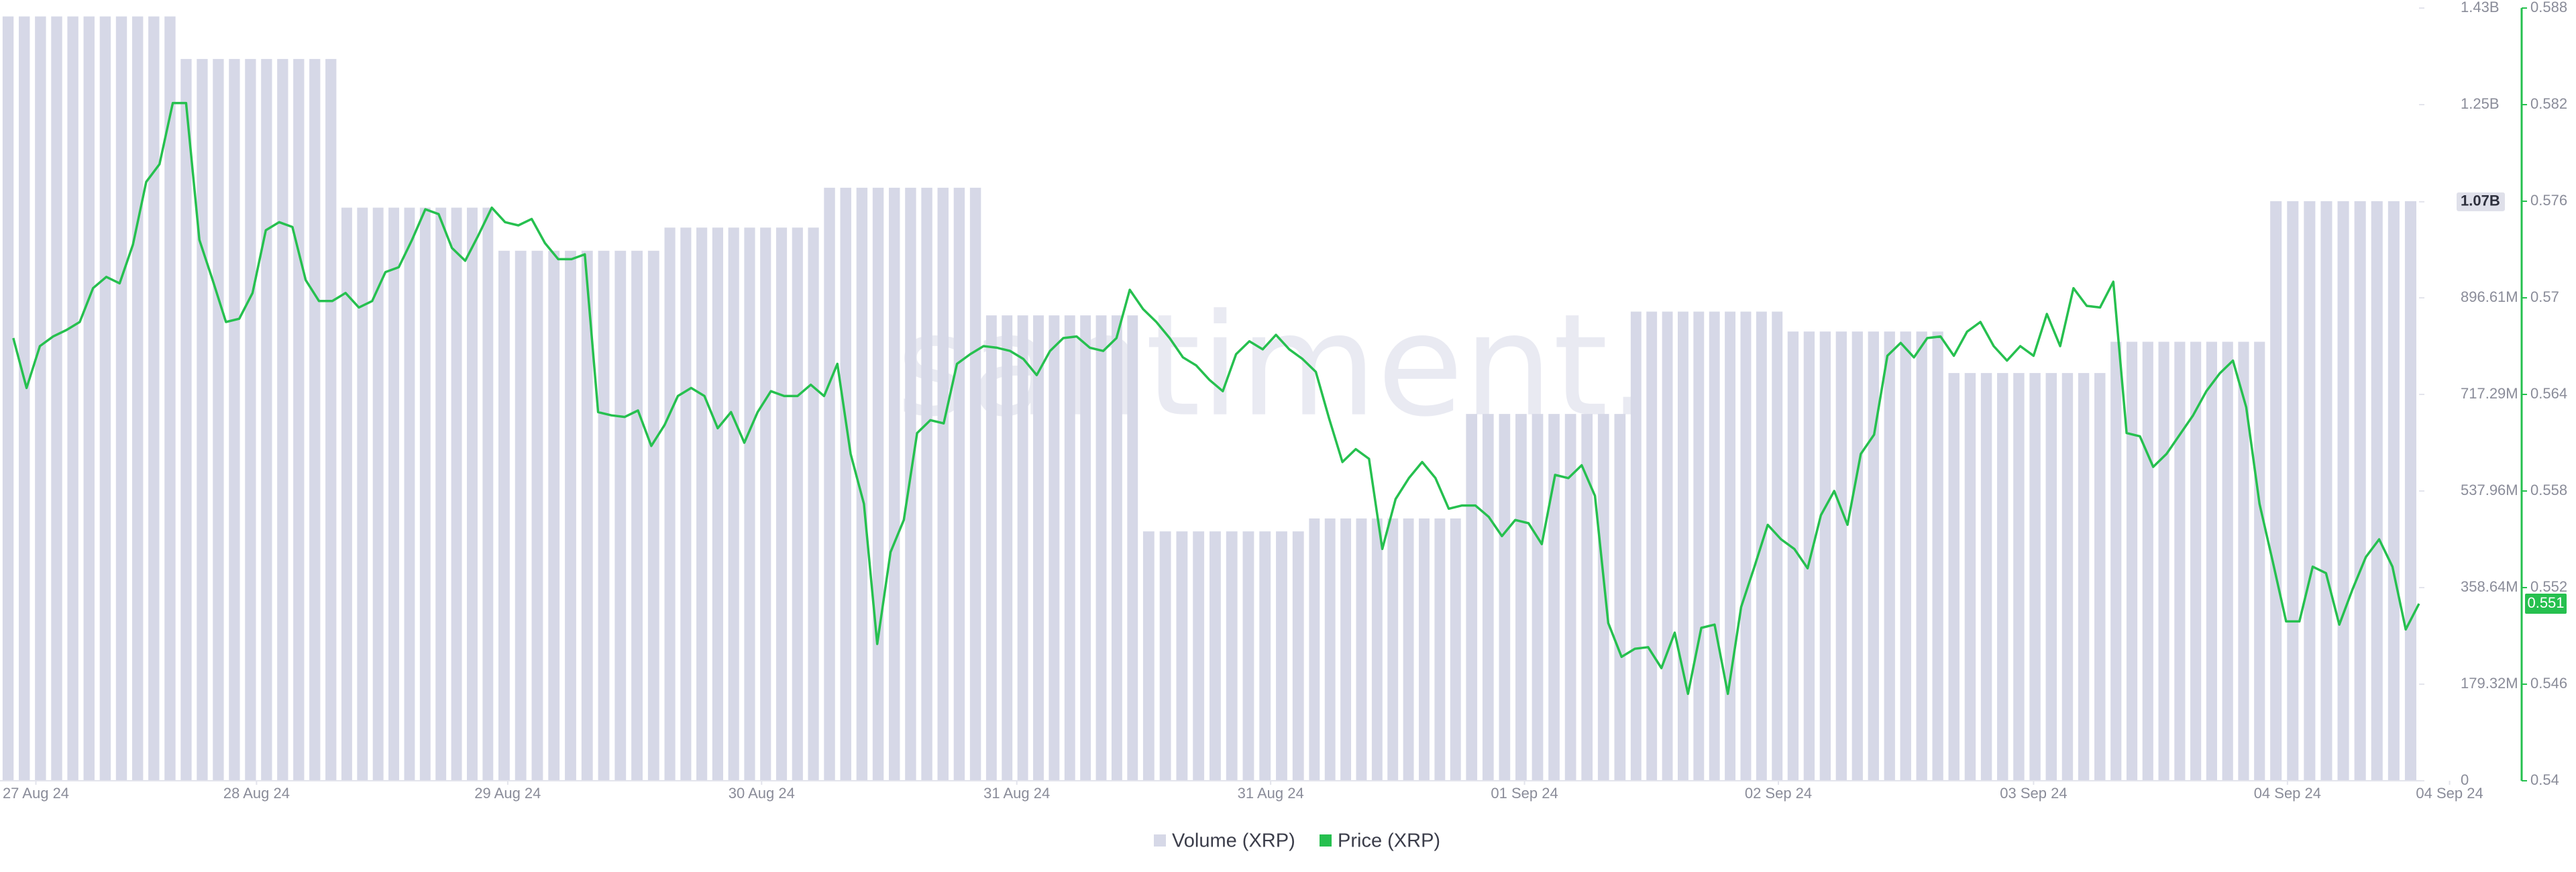 The height and width of the screenshot is (872, 2576). I want to click on y-tick-label: 1.25B, so click(2480, 103).